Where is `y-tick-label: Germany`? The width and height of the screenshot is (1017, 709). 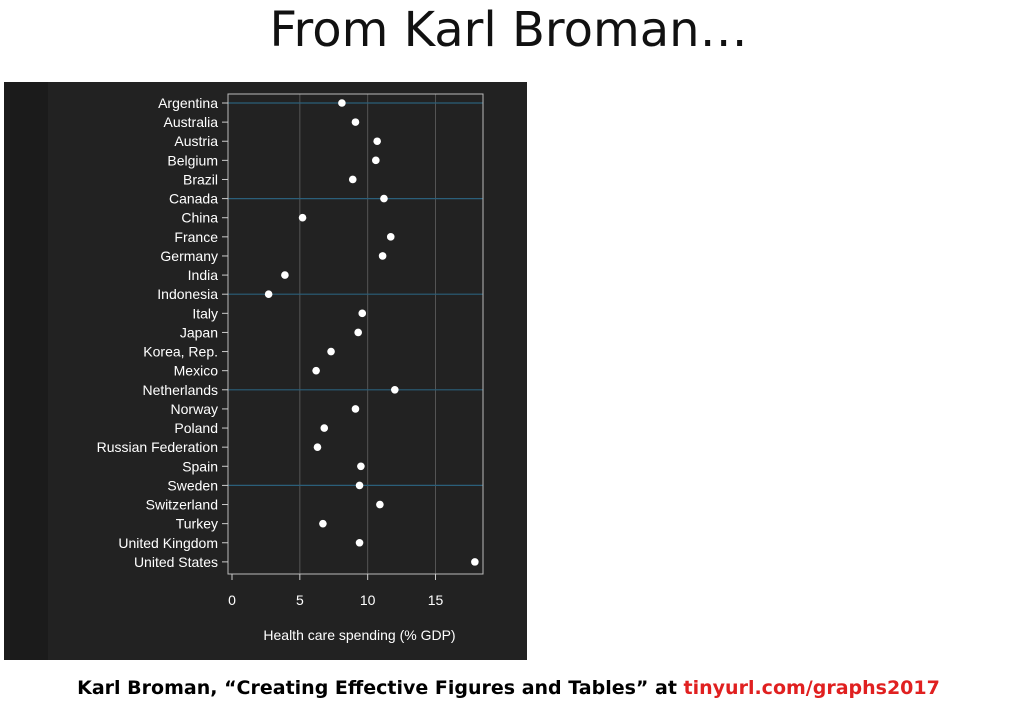 y-tick-label: Germany is located at coordinates (189, 256).